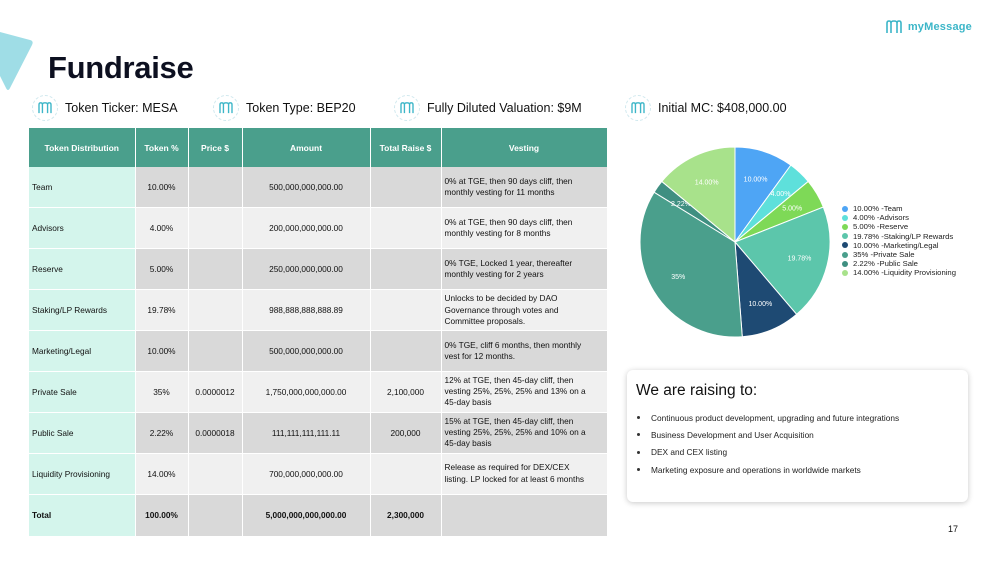  I want to click on row-total-raise: 2,100,000, so click(406, 392).